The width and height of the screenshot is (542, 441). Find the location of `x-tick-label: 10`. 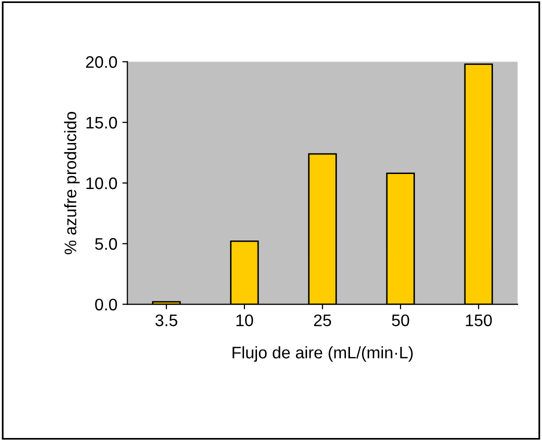

x-tick-label: 10 is located at coordinates (245, 320).